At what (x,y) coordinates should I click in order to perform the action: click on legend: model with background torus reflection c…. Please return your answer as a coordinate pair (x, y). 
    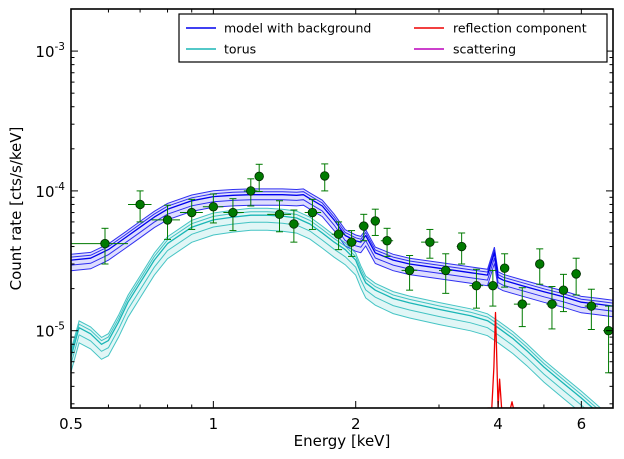
    Looking at the image, I should click on (393, 38).